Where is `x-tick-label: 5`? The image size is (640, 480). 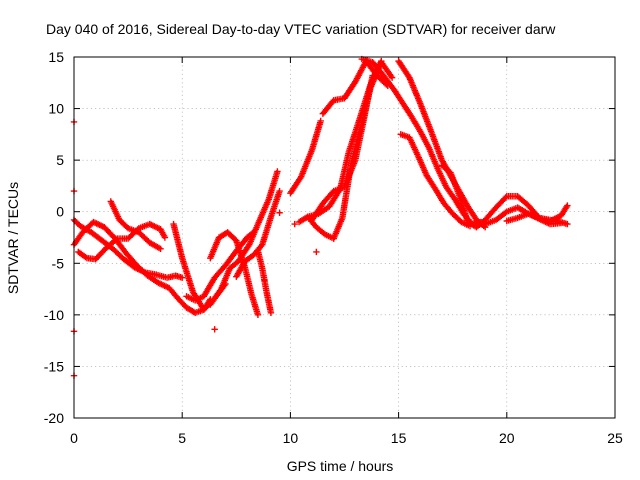
x-tick-label: 5 is located at coordinates (182, 438).